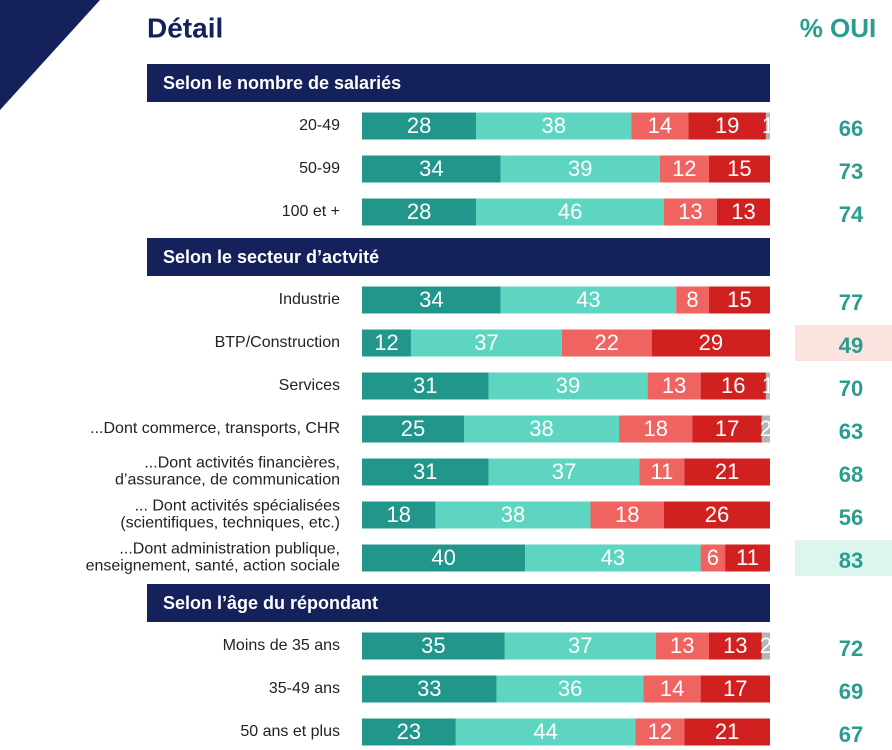  I want to click on segment-label: 29, so click(711, 342).